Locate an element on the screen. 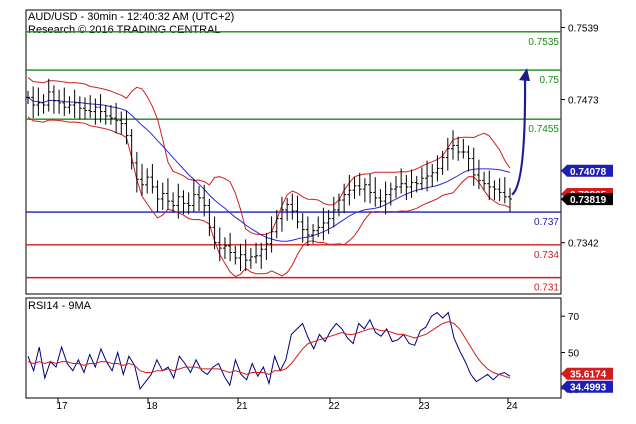 The image size is (636, 424). price-tag: 0.73819 is located at coordinates (587, 199).